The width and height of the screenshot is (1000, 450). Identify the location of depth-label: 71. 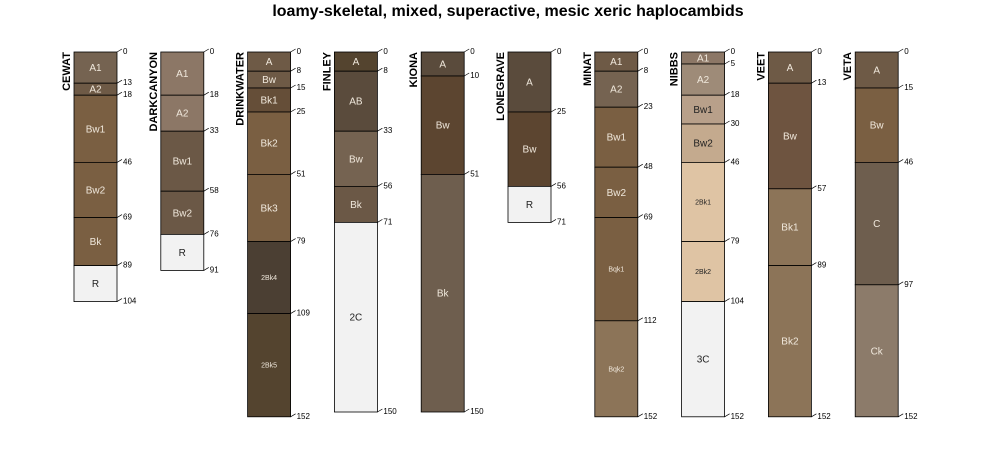
(561, 221).